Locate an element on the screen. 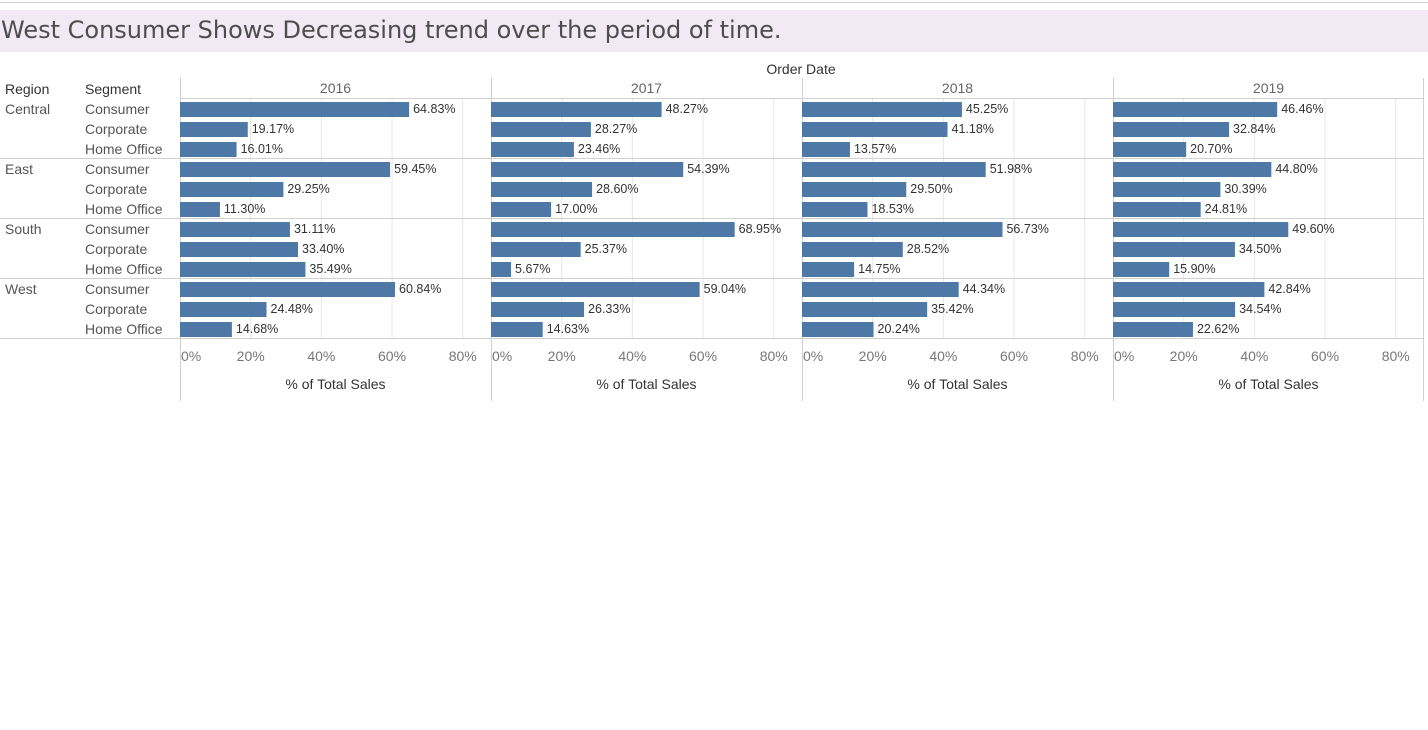  x-tick-label-2018-20: 20% is located at coordinates (873, 356).